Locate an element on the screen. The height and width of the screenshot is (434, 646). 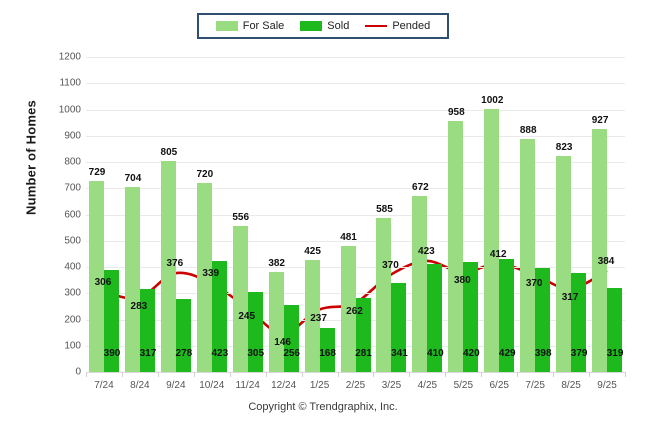
legend-line-icon is located at coordinates (376, 26).